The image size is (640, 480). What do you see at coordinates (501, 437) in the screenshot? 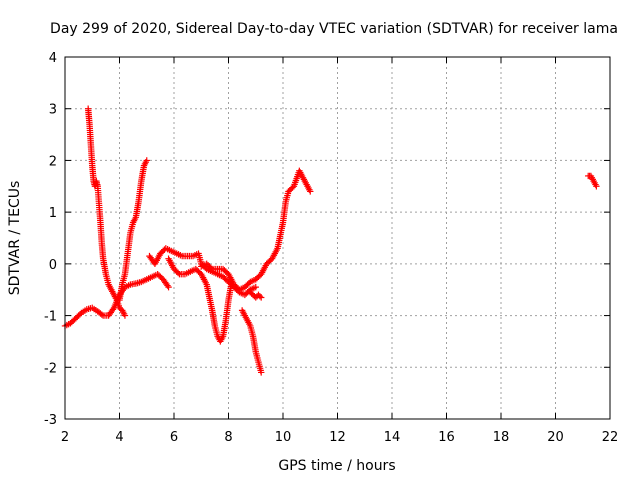
I see `x-tick-label: 18` at bounding box center [501, 437].